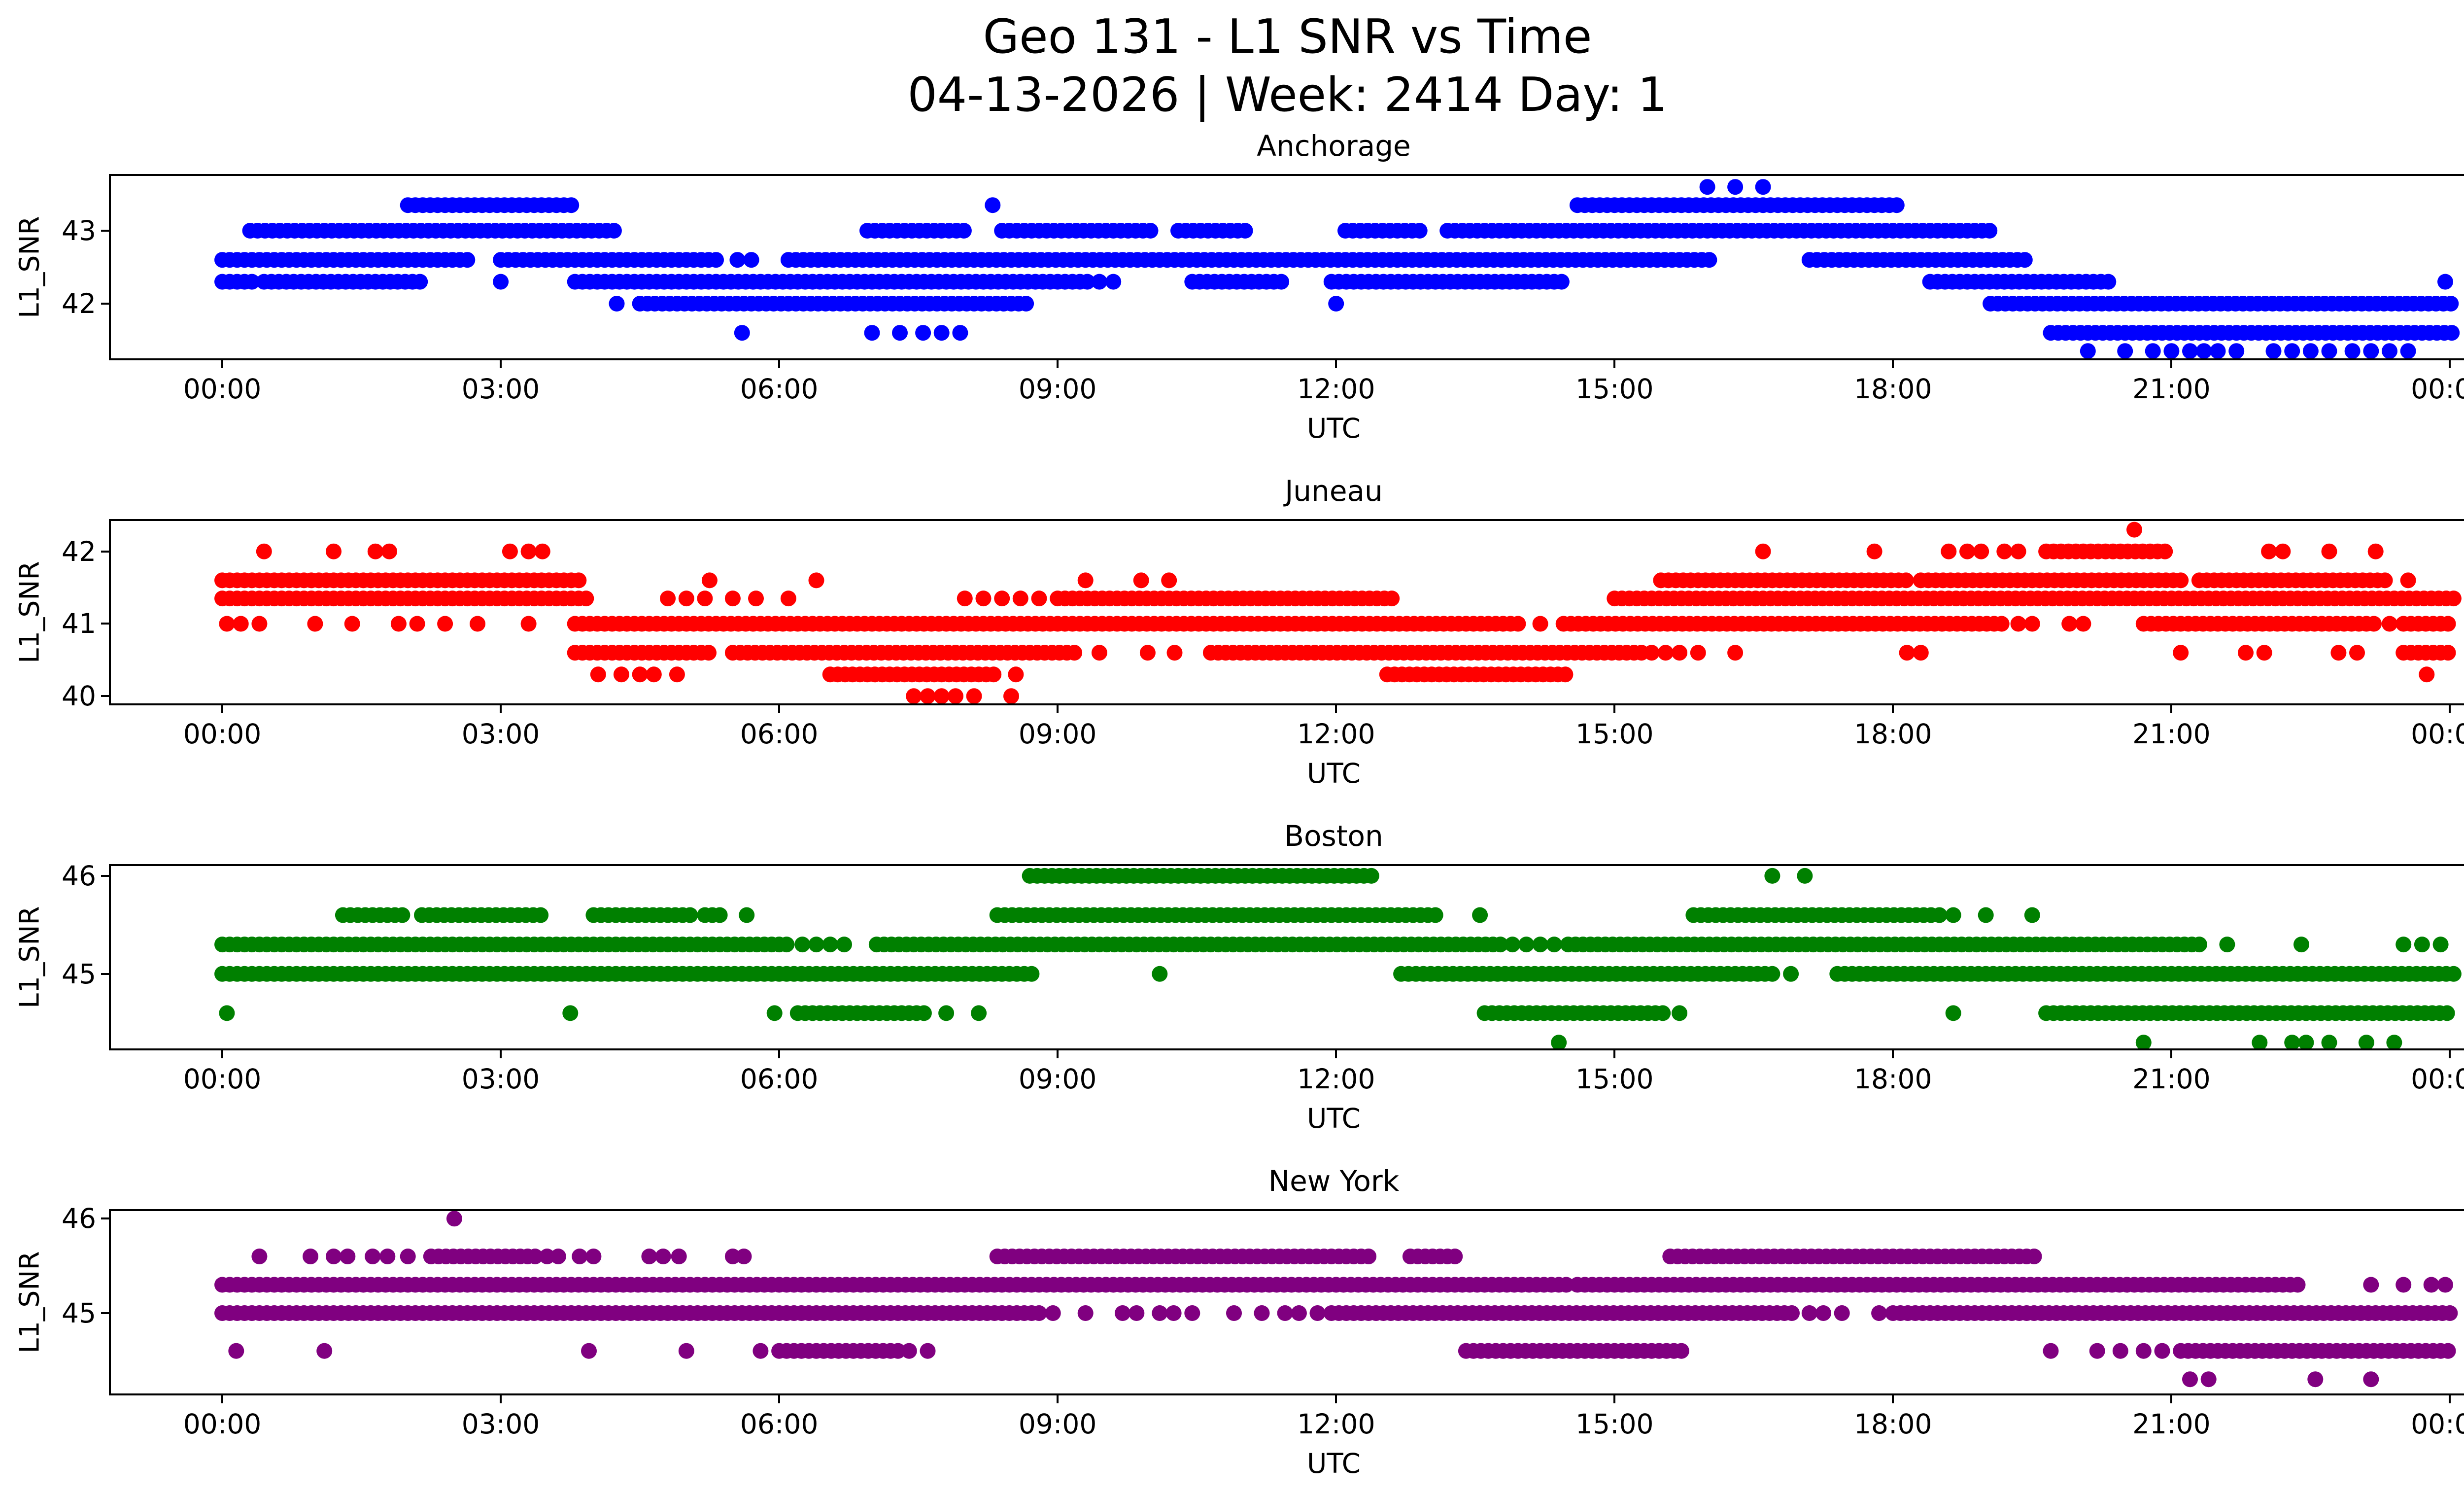 This screenshot has height=1495, width=2464. I want to click on y-axis-label-boston: L1_SNR, so click(29, 957).